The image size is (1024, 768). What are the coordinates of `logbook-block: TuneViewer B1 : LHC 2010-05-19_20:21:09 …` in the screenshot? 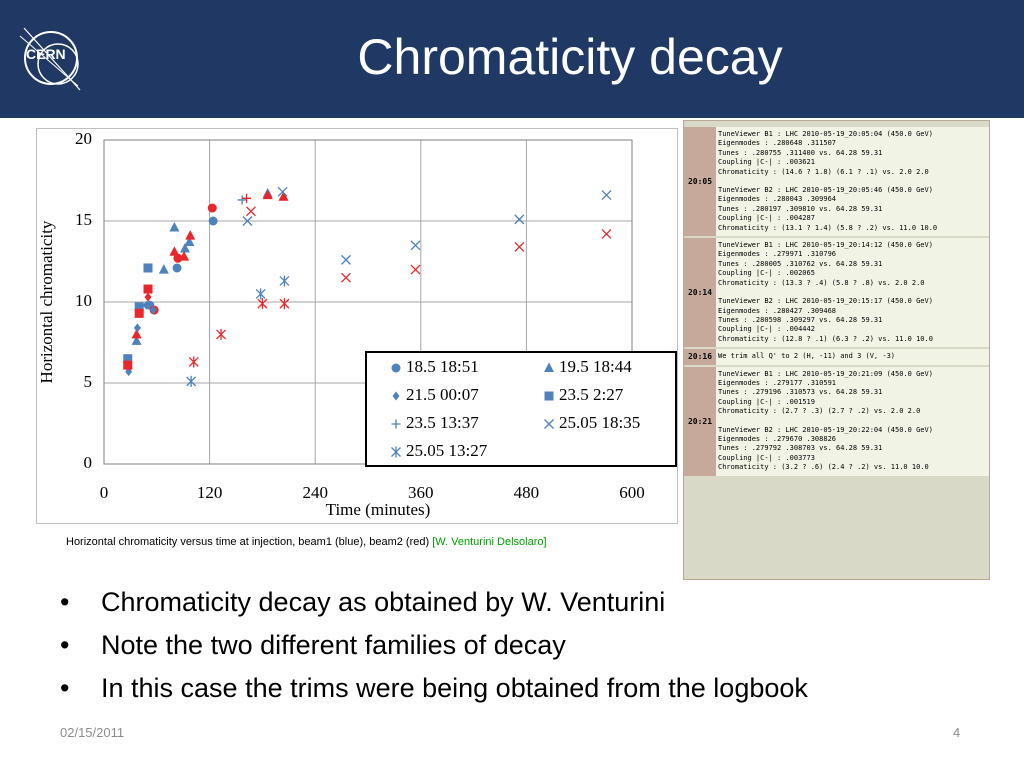 It's located at (852, 393).